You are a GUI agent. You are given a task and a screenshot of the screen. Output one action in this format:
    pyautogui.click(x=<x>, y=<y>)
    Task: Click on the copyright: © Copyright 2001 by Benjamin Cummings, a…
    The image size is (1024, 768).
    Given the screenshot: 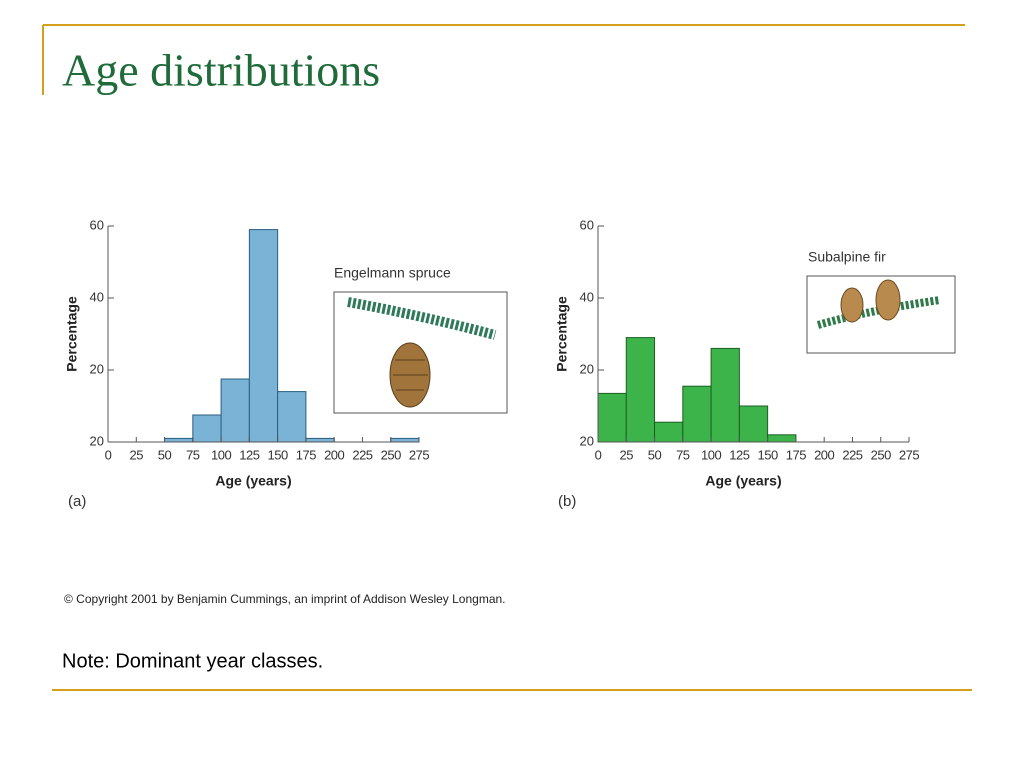 What is the action you would take?
    pyautogui.click(x=285, y=599)
    